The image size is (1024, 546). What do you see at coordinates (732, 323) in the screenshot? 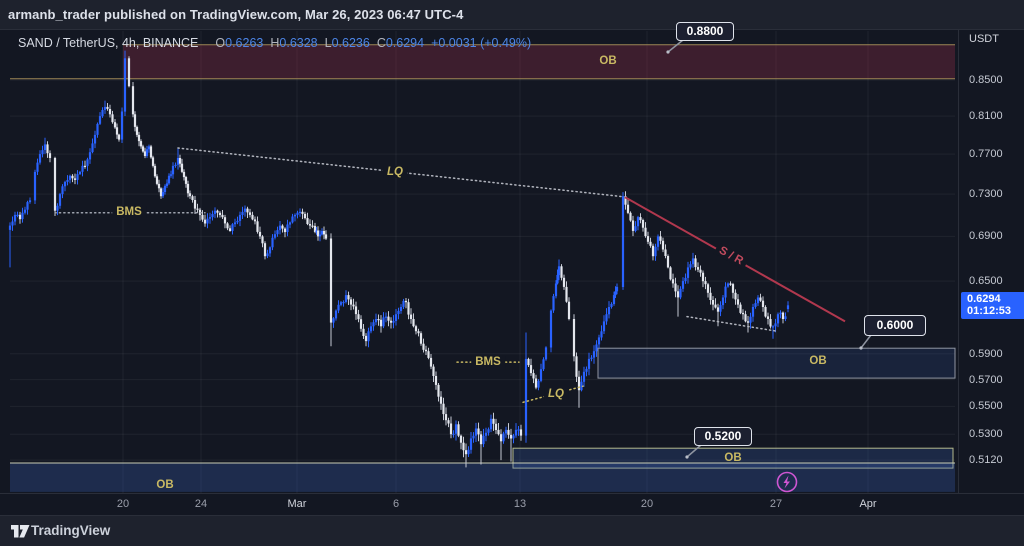
I see `equal-lows-line` at bounding box center [732, 323].